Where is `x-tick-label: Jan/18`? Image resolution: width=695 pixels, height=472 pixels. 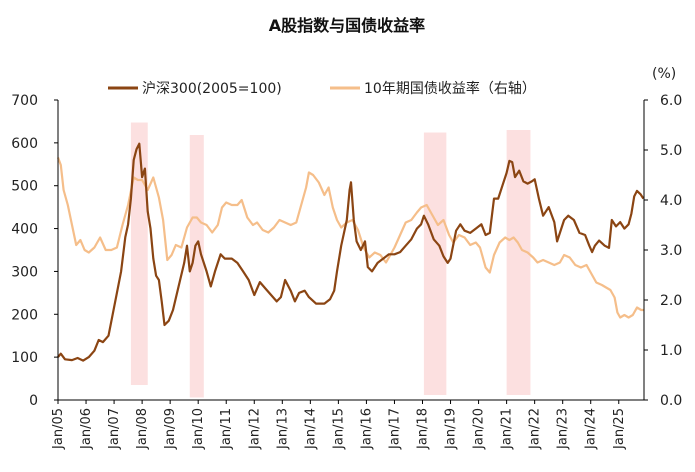
x-tick-label: Jan/18 is located at coordinates (422, 429).